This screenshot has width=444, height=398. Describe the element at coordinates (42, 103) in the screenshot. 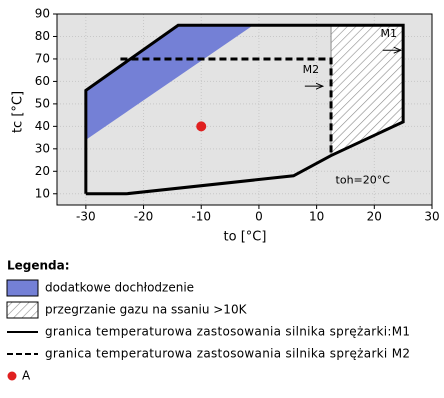

I see `y-tick-label: 50` at that location.